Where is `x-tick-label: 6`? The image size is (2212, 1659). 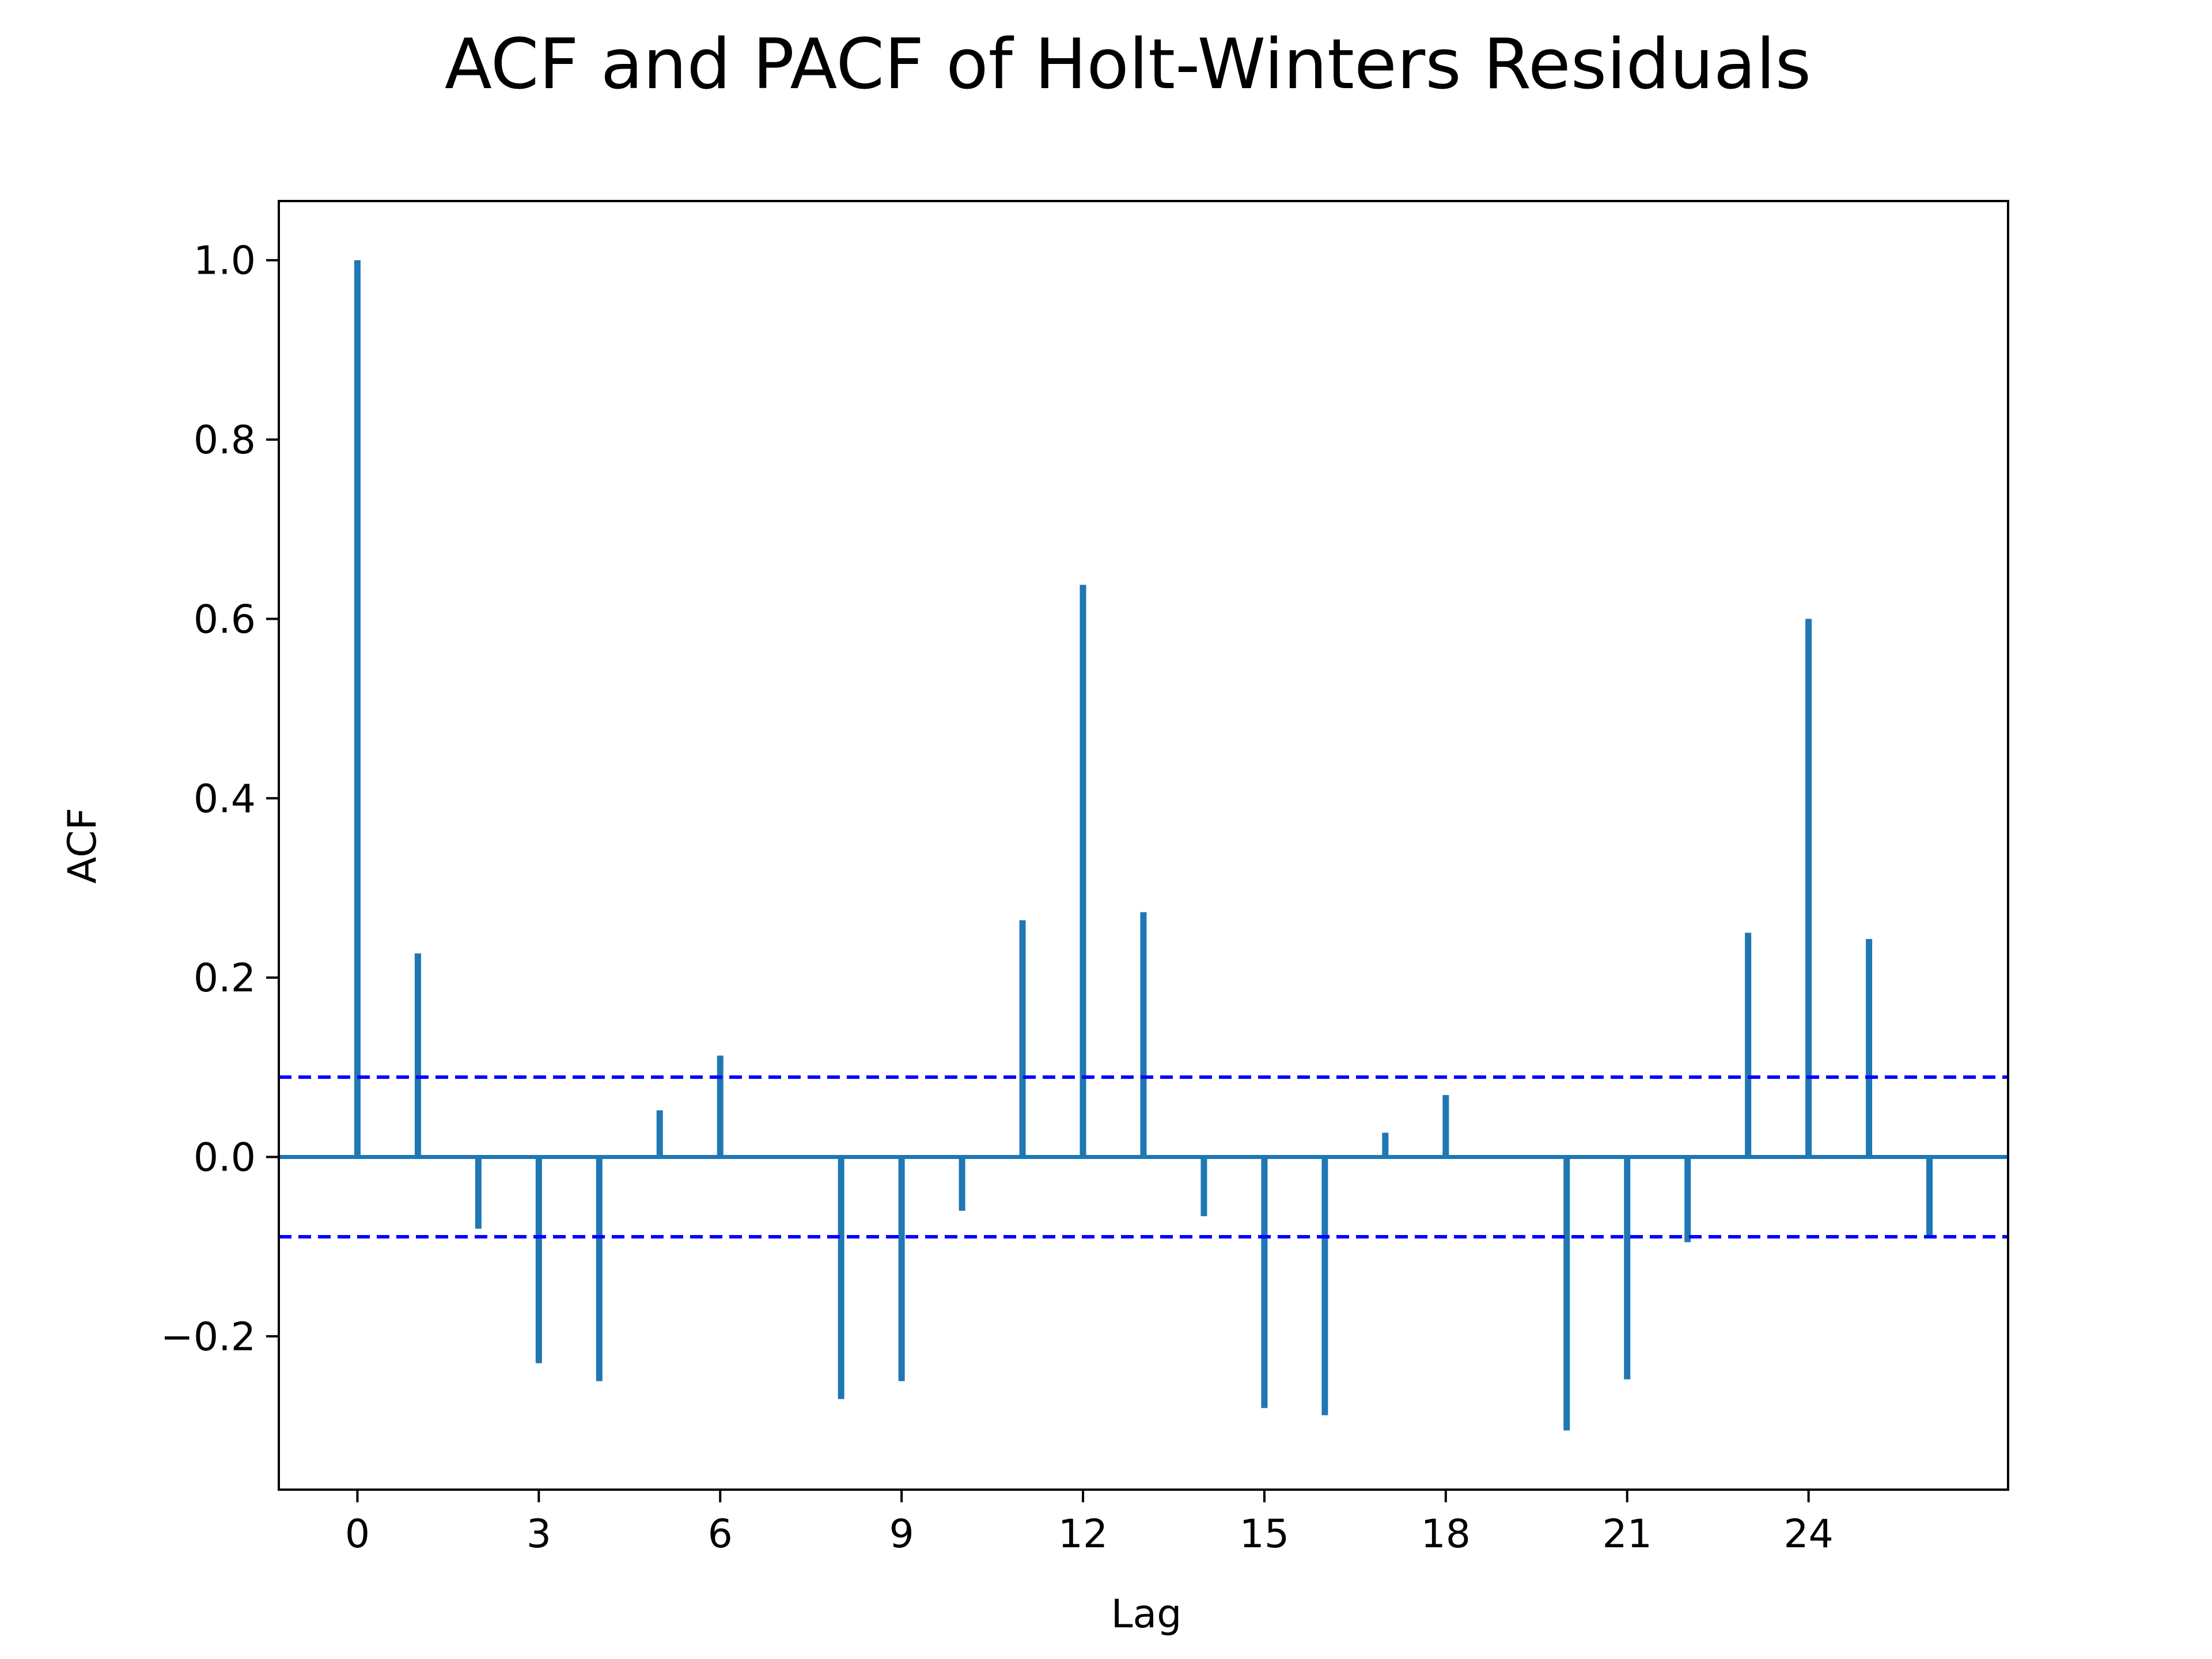
x-tick-label: 6 is located at coordinates (720, 1534).